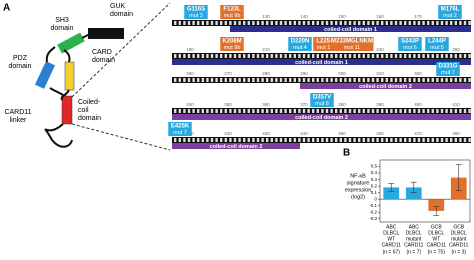  Describe the element at coordinates (69, 76) in the screenshot. I see `card-box` at that location.